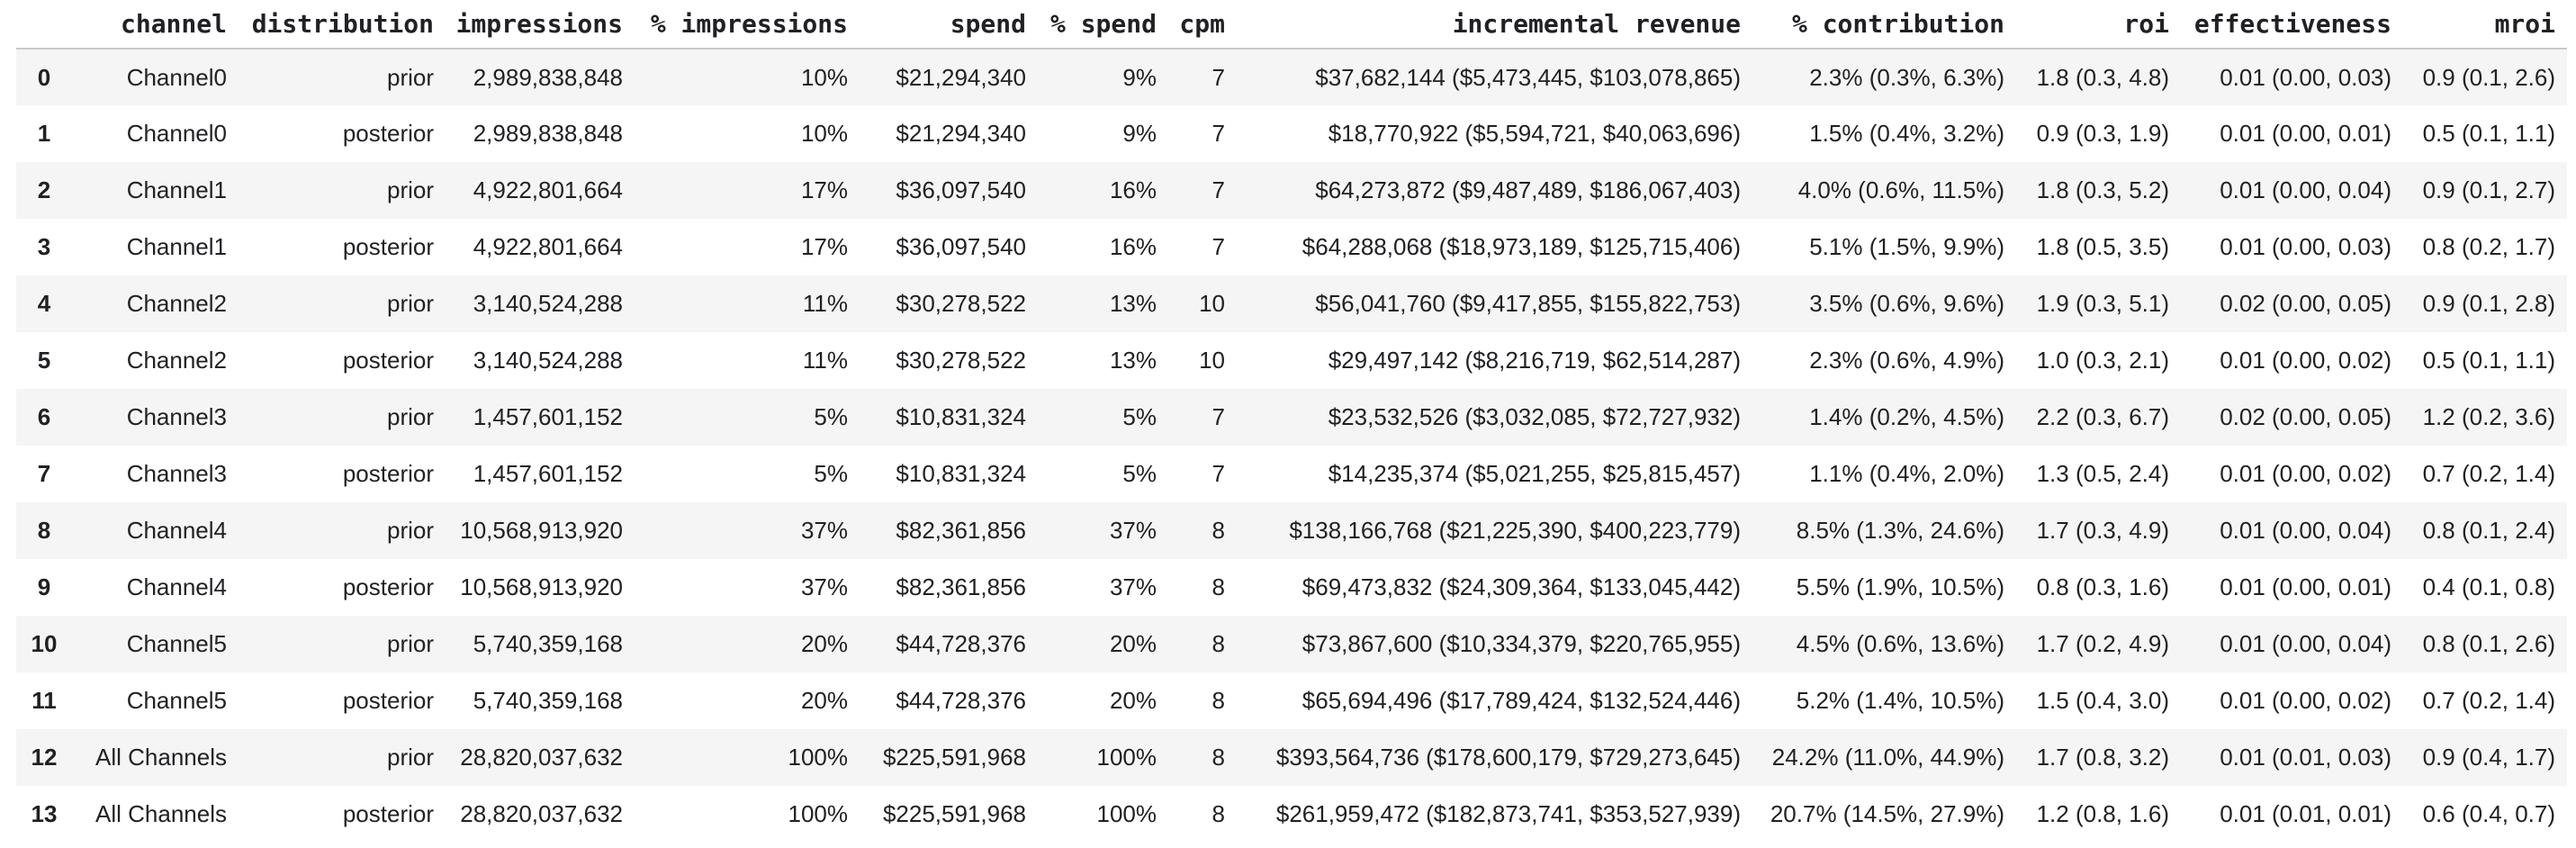 The image size is (2576, 848). What do you see at coordinates (1887, 758) in the screenshot?
I see `cell-pct_contribution: 24.2% (11.0%, 44.9%)` at bounding box center [1887, 758].